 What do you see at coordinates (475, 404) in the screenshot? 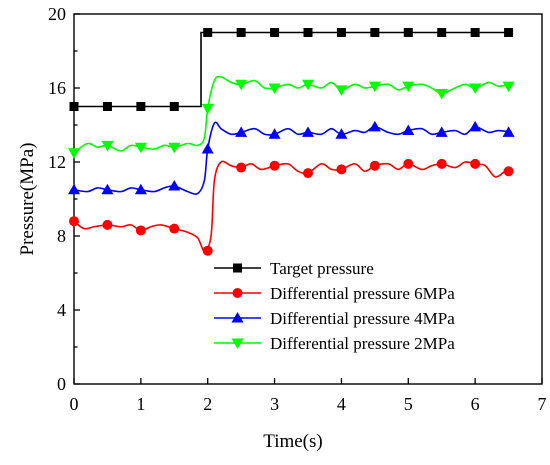
I see `x-tick-label: 6` at bounding box center [475, 404].